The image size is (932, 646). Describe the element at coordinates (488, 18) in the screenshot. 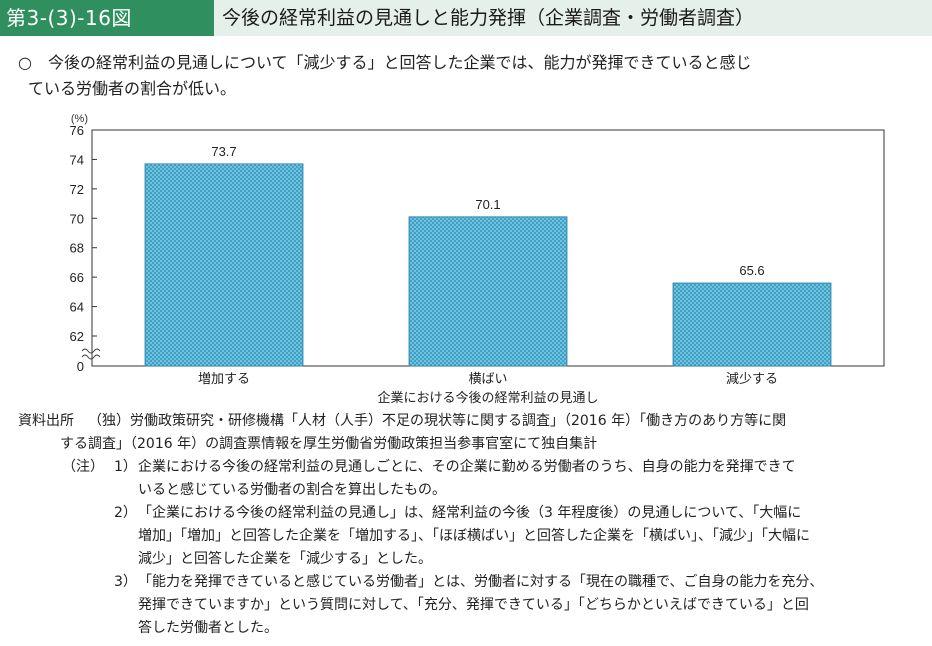

I see `figure-title: 今後の経常利益の見通しと能力発揮（企業調査・労働者調査）` at that location.